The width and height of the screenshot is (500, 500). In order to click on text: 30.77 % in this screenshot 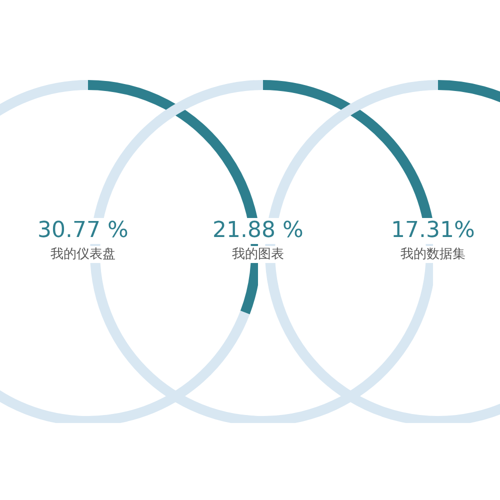, I will do `click(83, 231)`.